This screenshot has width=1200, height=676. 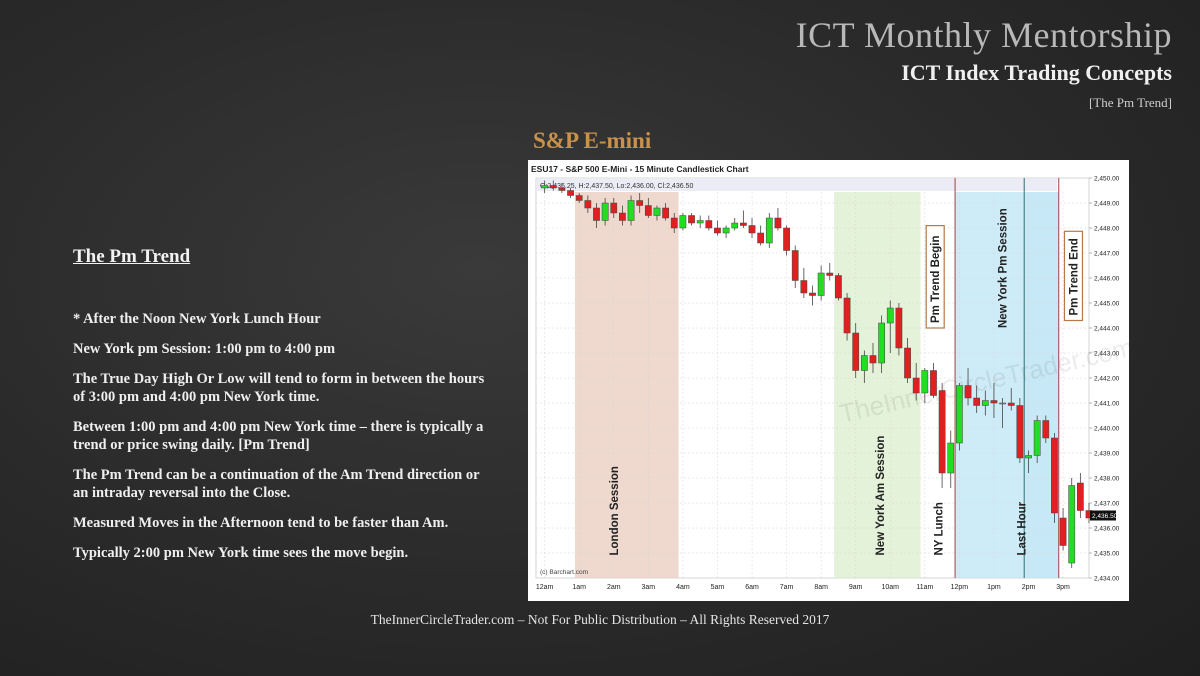 I want to click on y-tick-label: 2,440.00, so click(x=1107, y=429).